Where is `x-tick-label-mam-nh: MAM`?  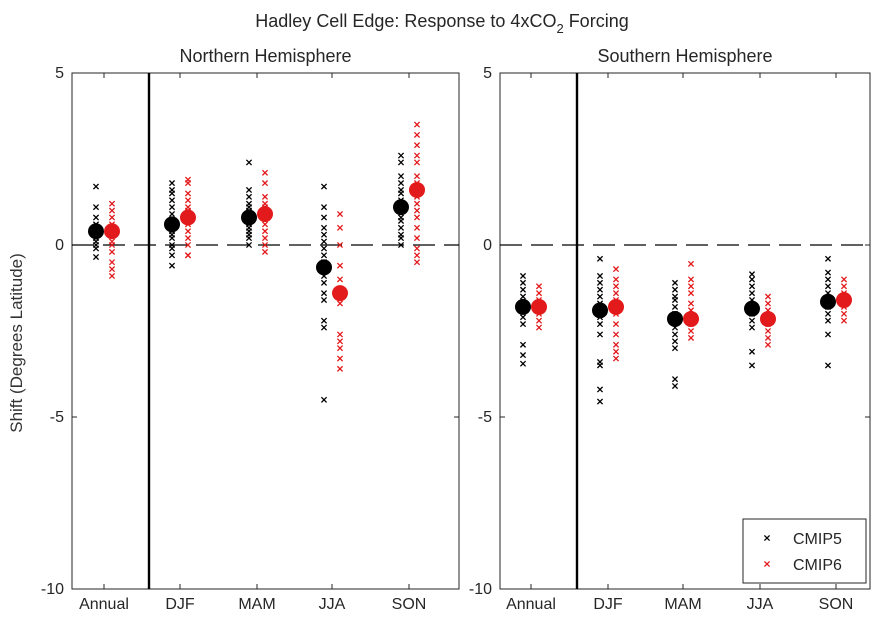 x-tick-label-mam-nh: MAM is located at coordinates (256, 604).